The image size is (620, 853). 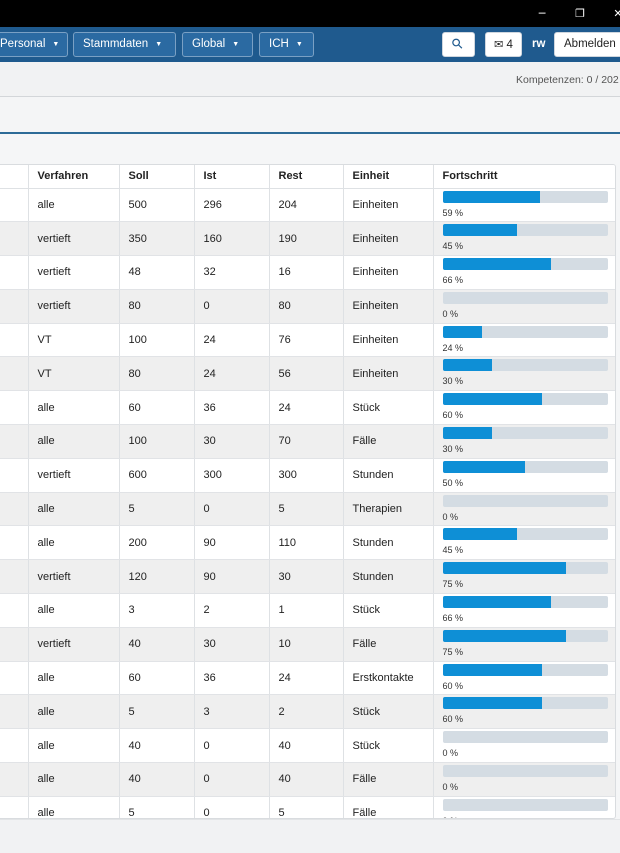 What do you see at coordinates (307, 475) in the screenshot?
I see `table-row: vertieft 600 300 300 Stunden 50 %` at bounding box center [307, 475].